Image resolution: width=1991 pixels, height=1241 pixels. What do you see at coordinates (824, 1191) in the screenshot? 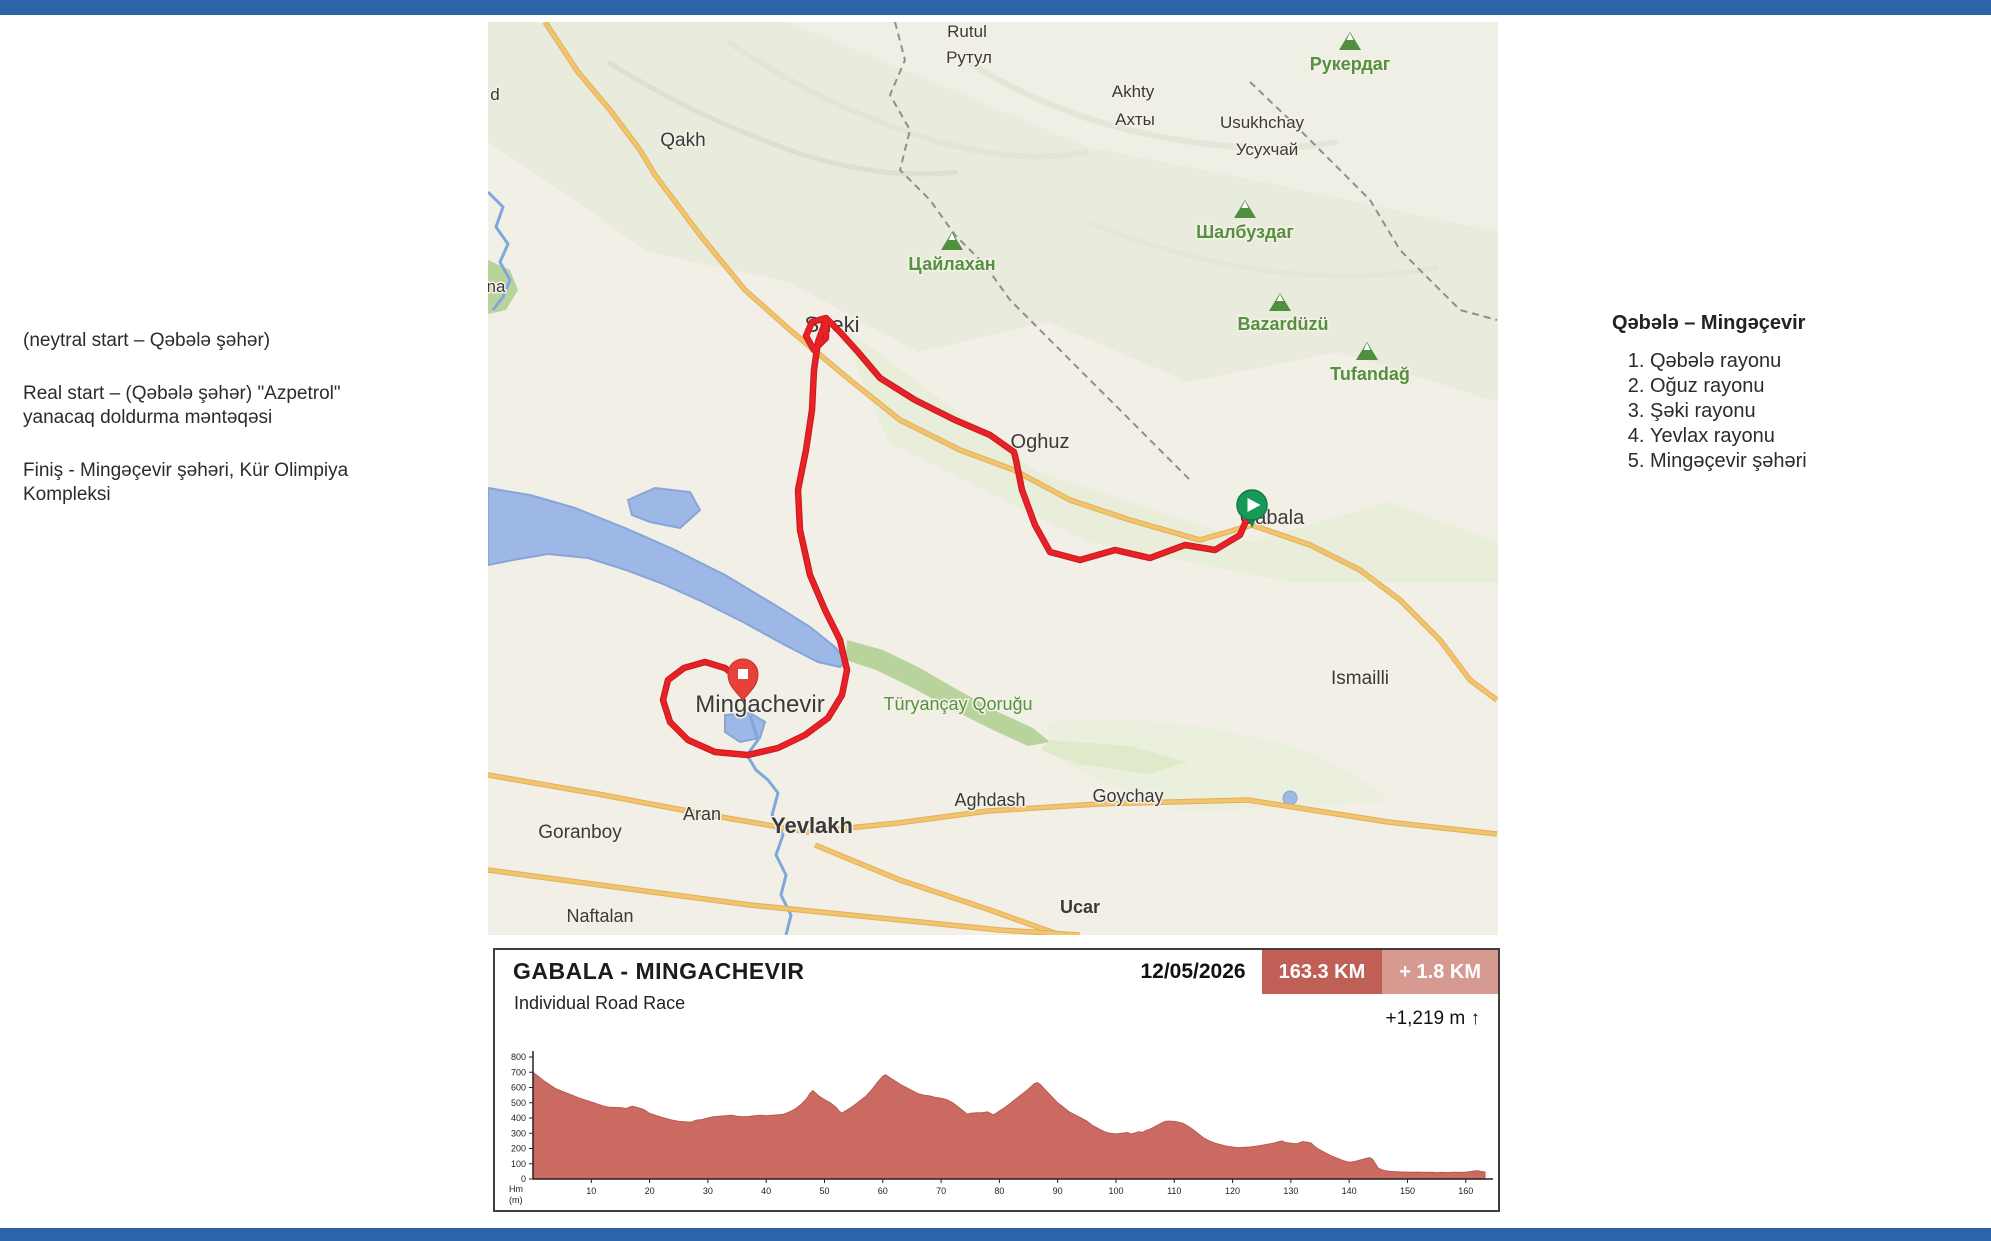
I see `x-tick-label: 50` at bounding box center [824, 1191].